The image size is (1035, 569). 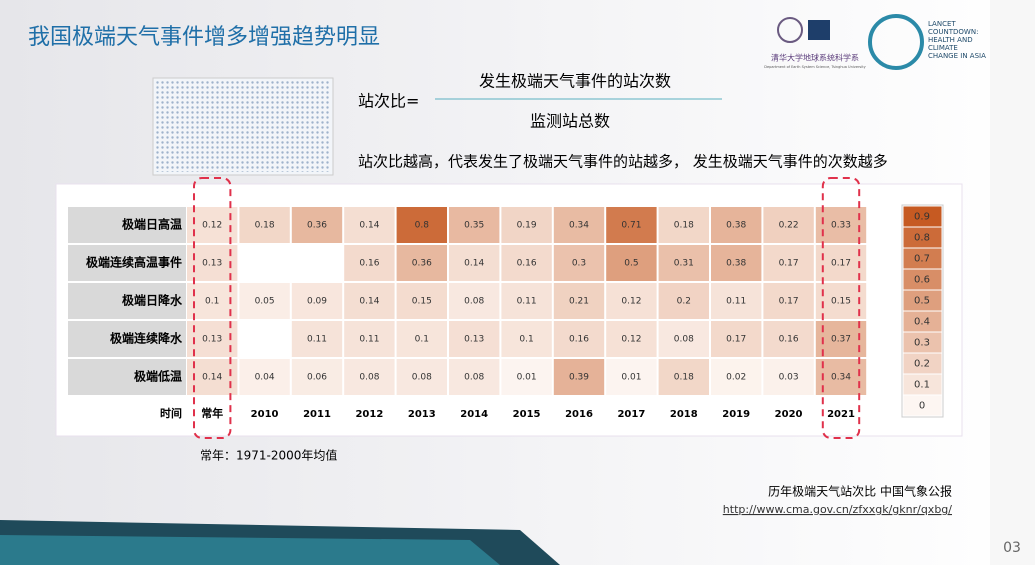 What do you see at coordinates (623, 162) in the screenshot?
I see `note: 站次比越高，代表发生了极端天气事件的站越多， 发生极端天气事件的次数越多` at bounding box center [623, 162].